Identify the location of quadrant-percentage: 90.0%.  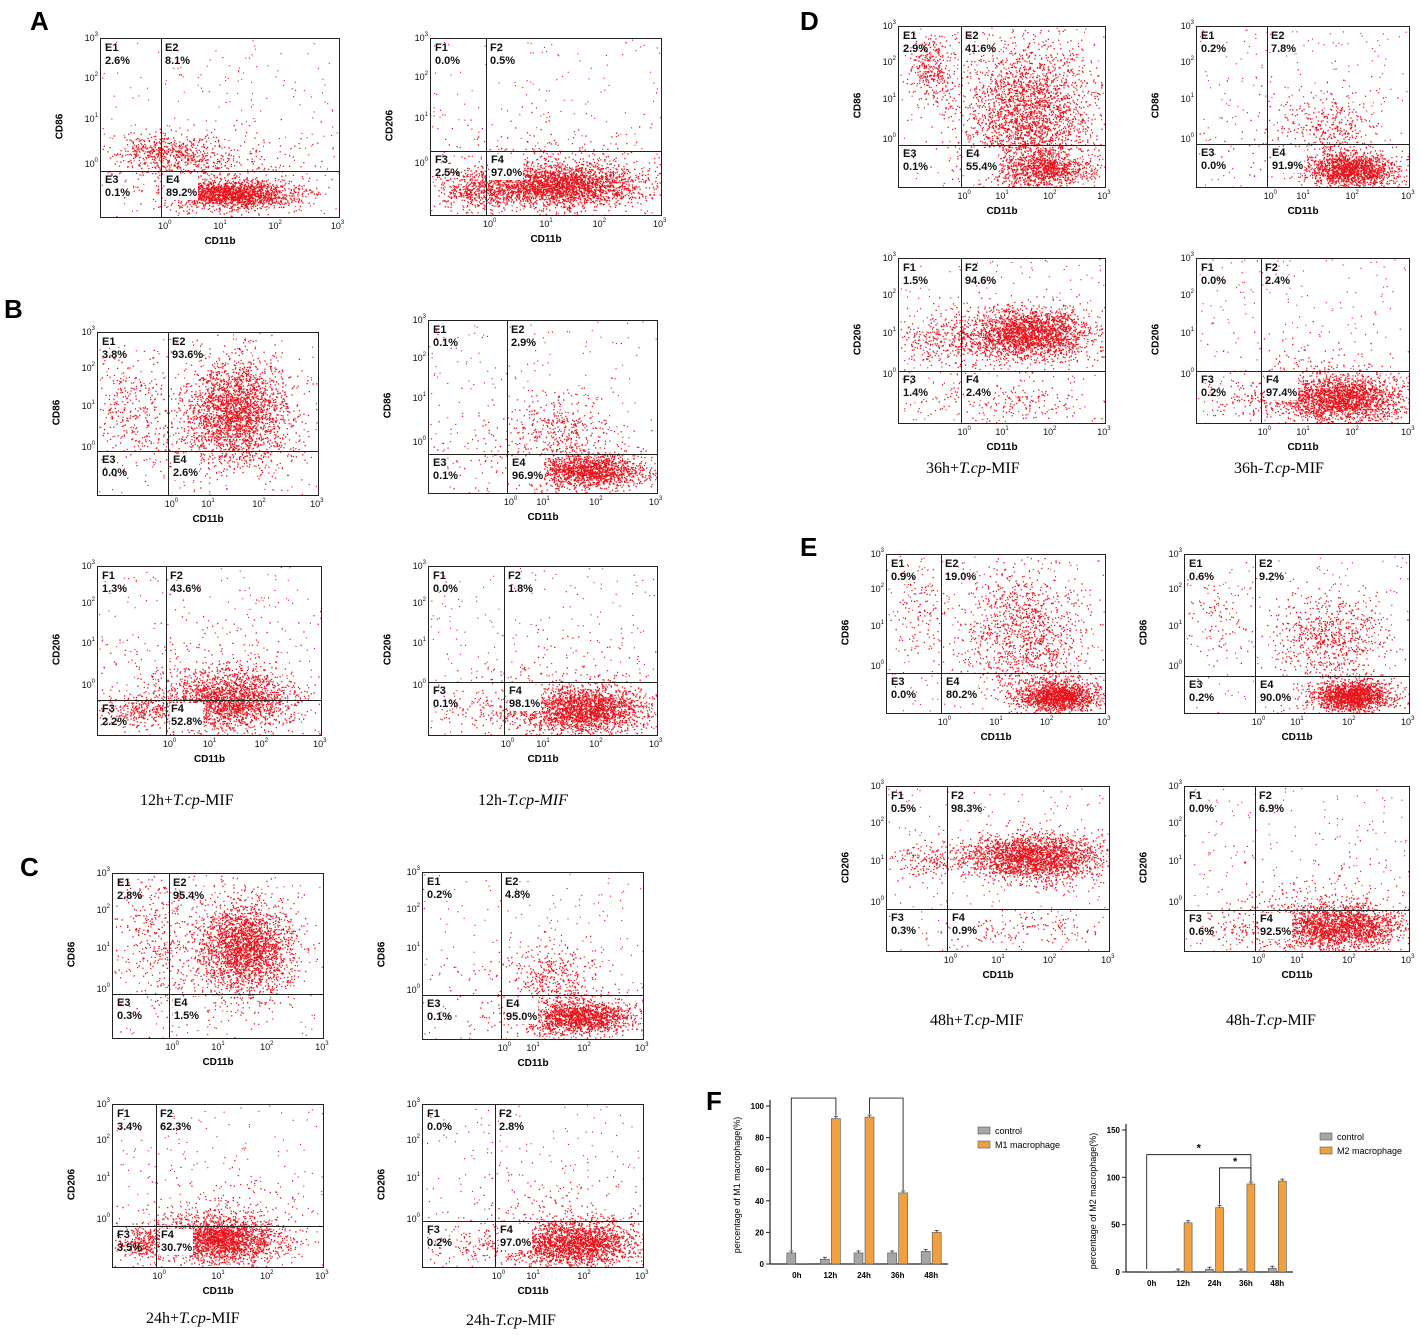
(1275, 698).